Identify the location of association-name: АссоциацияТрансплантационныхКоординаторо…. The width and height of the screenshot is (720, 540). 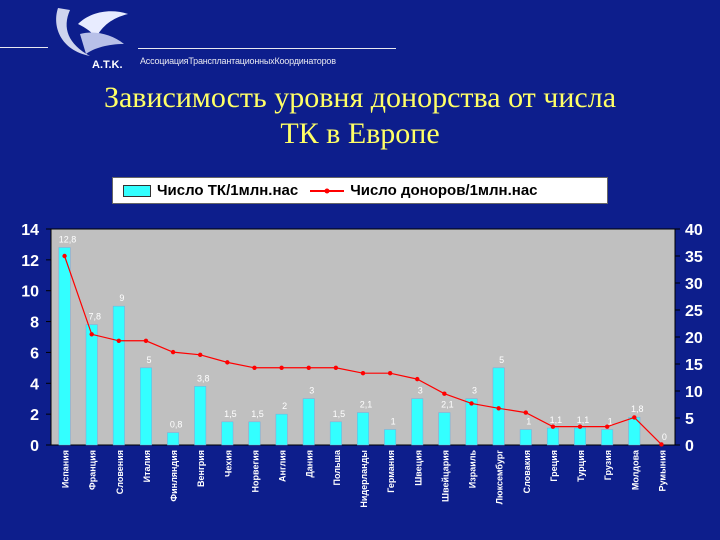
(238, 61).